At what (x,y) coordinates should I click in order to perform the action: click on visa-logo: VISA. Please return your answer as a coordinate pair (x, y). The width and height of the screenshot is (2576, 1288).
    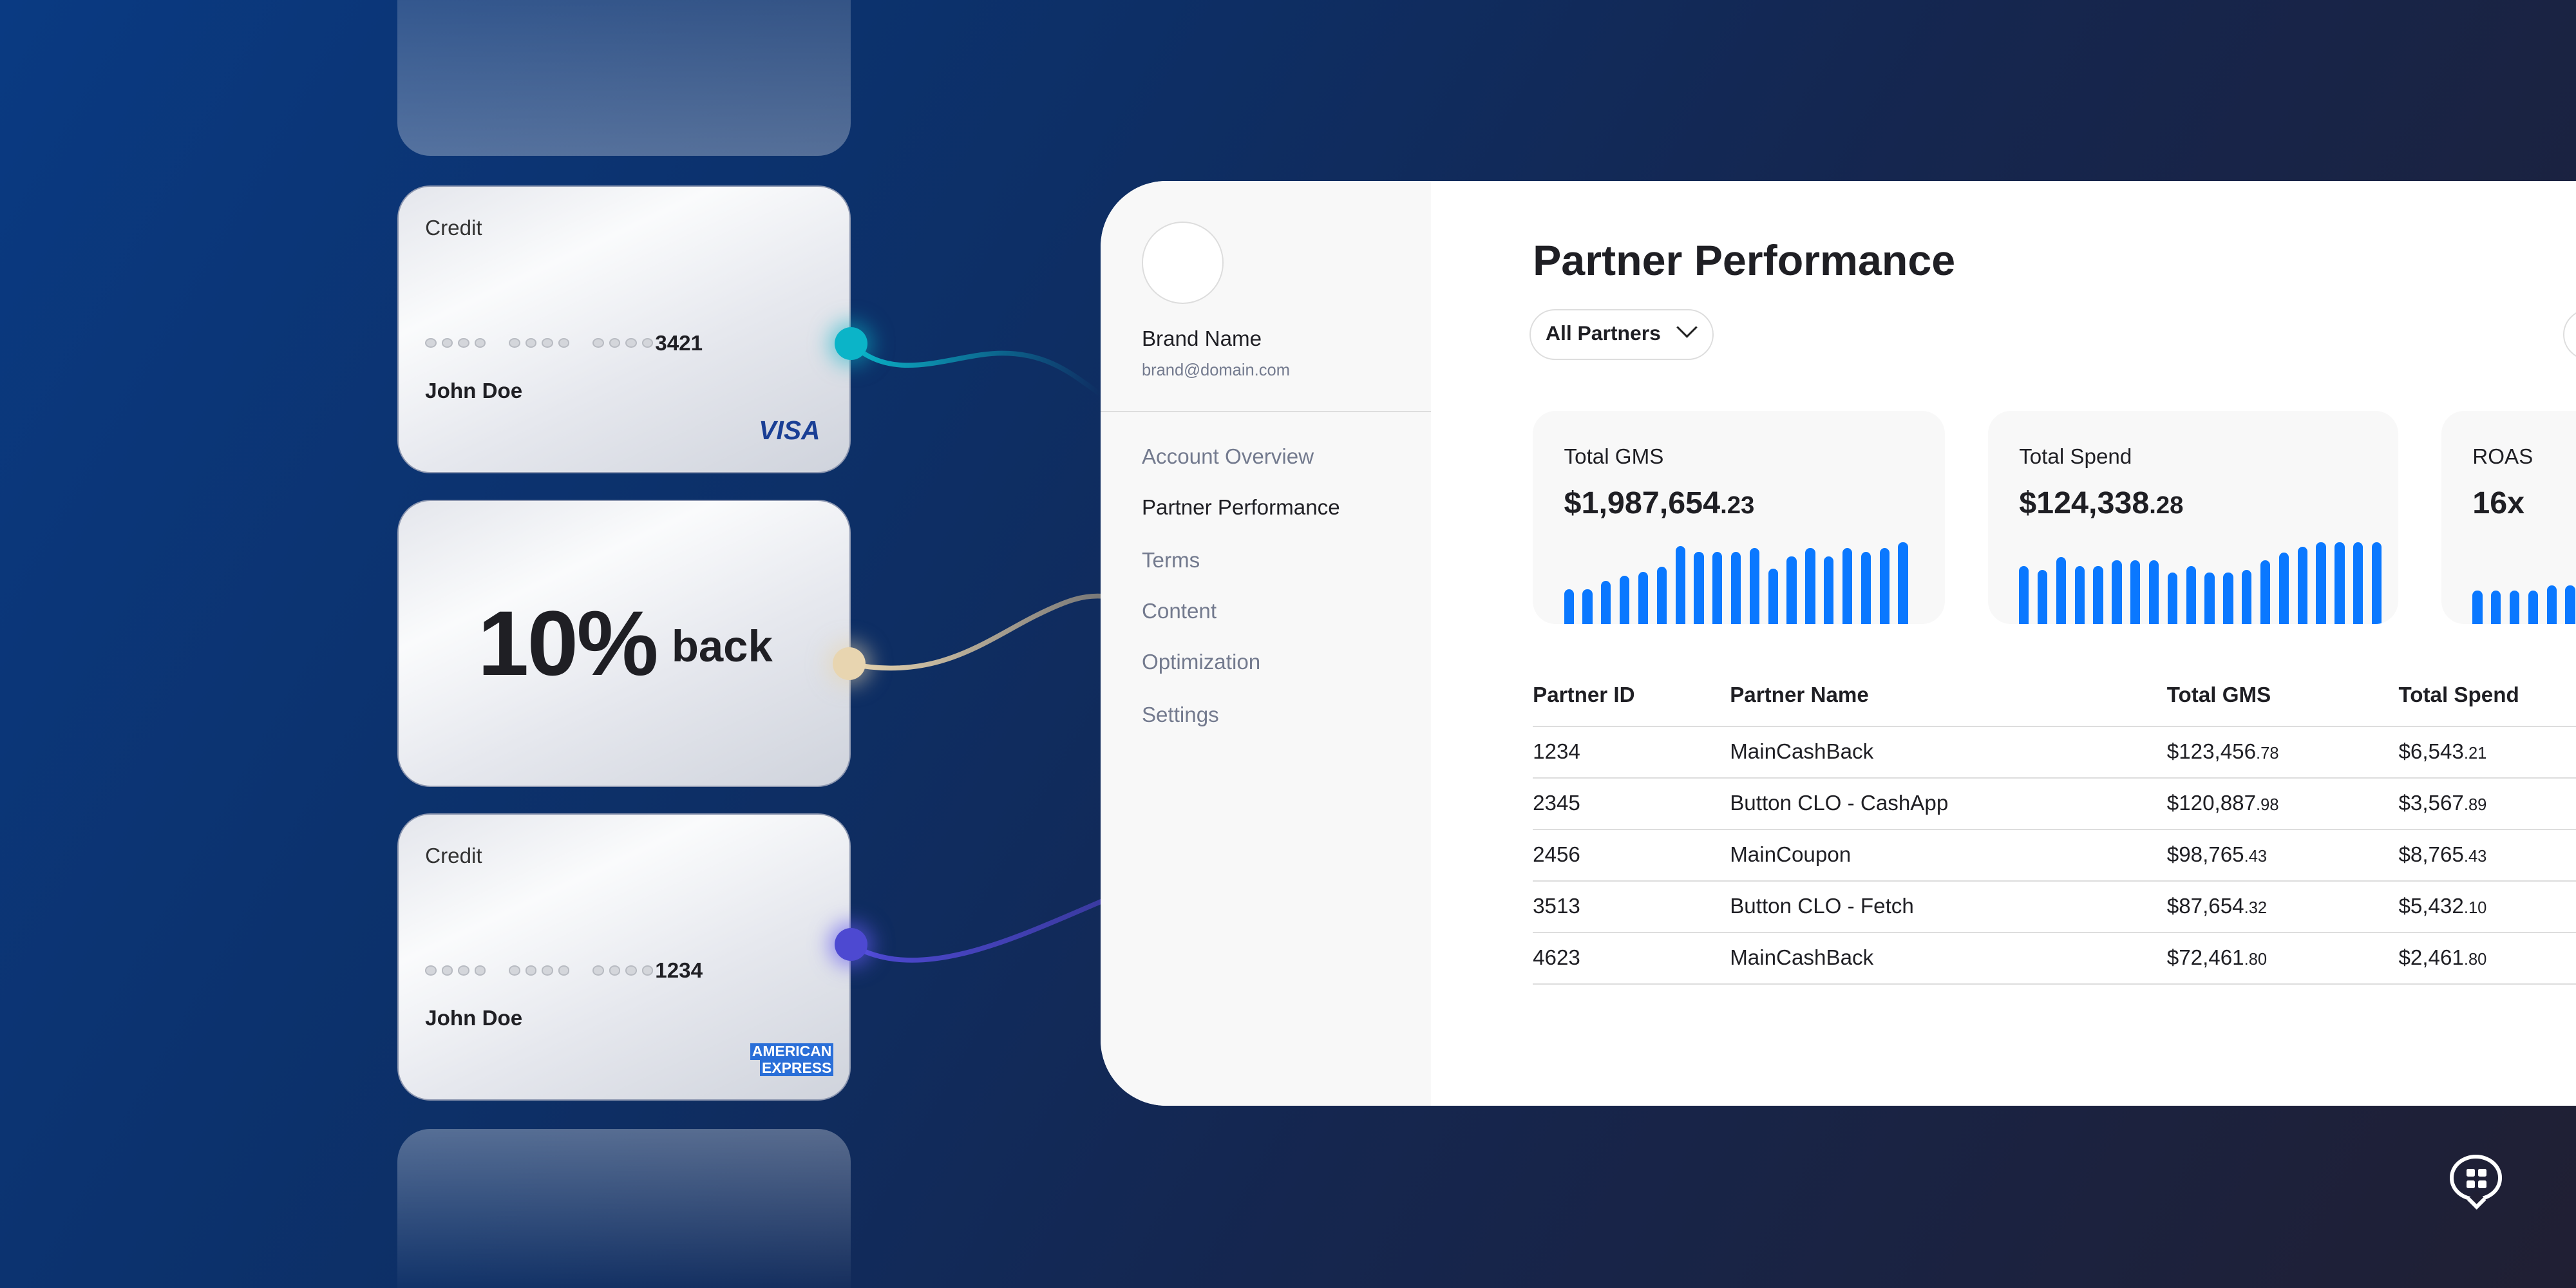
    Looking at the image, I should click on (789, 430).